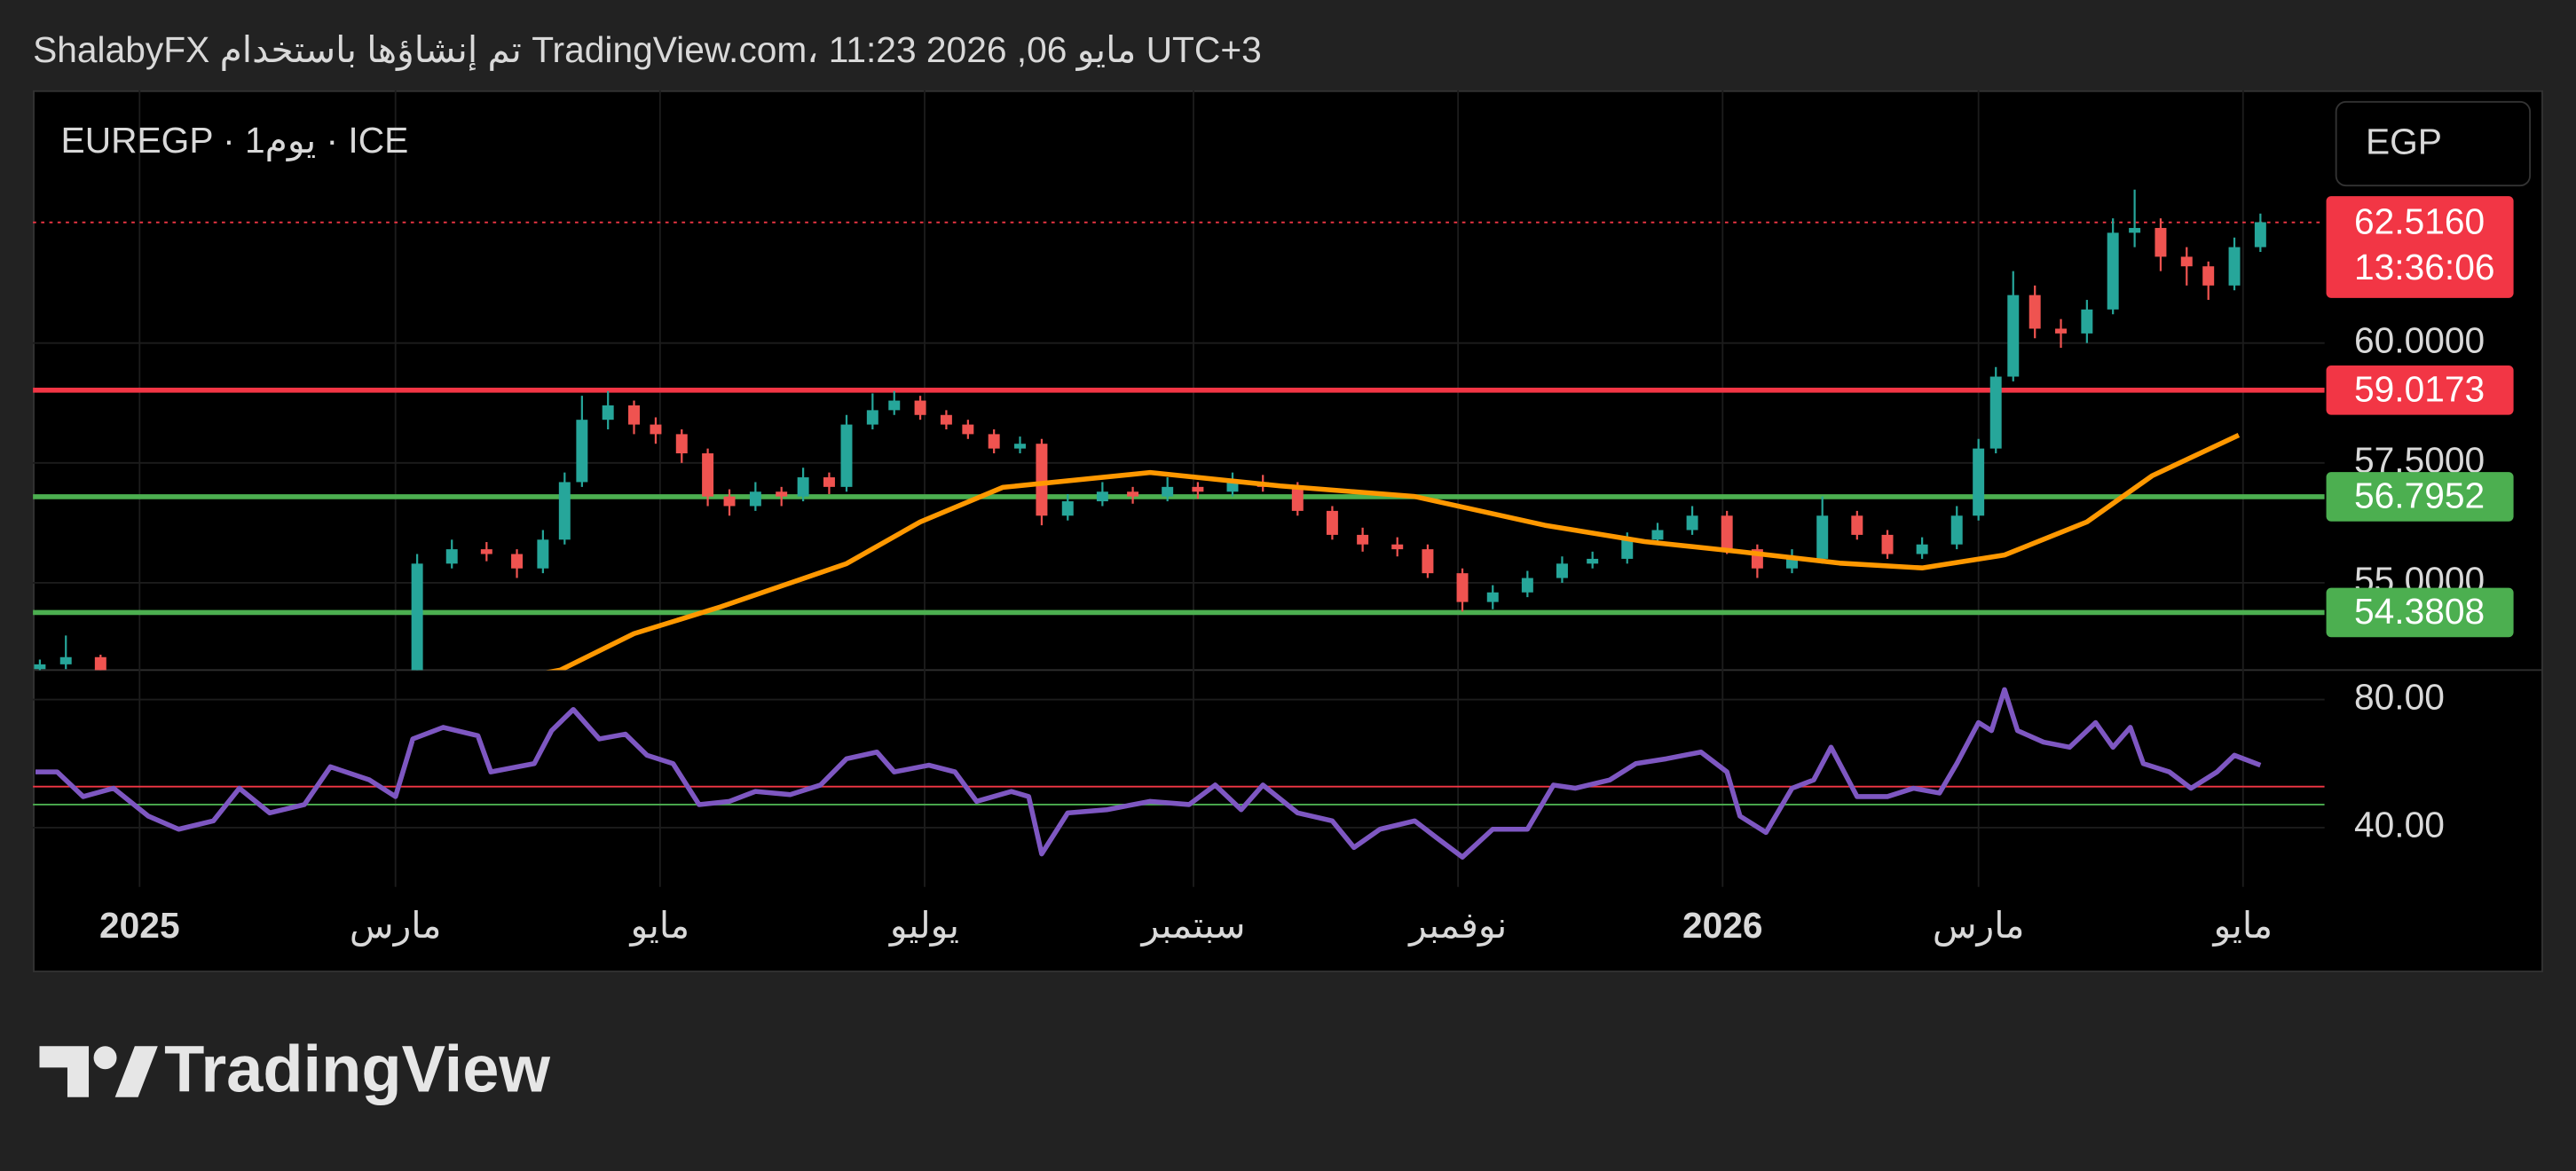 Image resolution: width=2576 pixels, height=1171 pixels. What do you see at coordinates (139, 925) in the screenshot?
I see `x-tick-label: 2025` at bounding box center [139, 925].